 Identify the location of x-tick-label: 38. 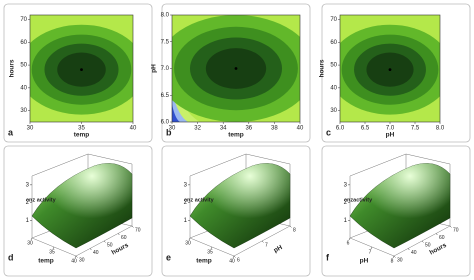
(274, 129).